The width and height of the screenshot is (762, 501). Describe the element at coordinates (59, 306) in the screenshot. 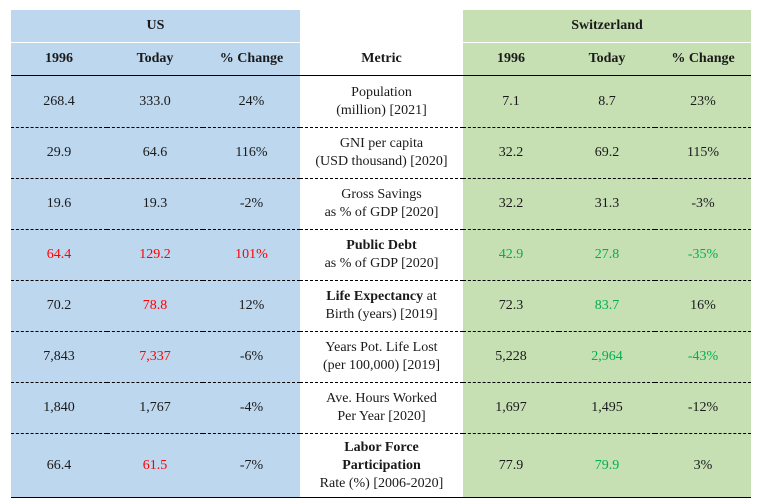

I see `us-1996-cell: 70.2` at that location.